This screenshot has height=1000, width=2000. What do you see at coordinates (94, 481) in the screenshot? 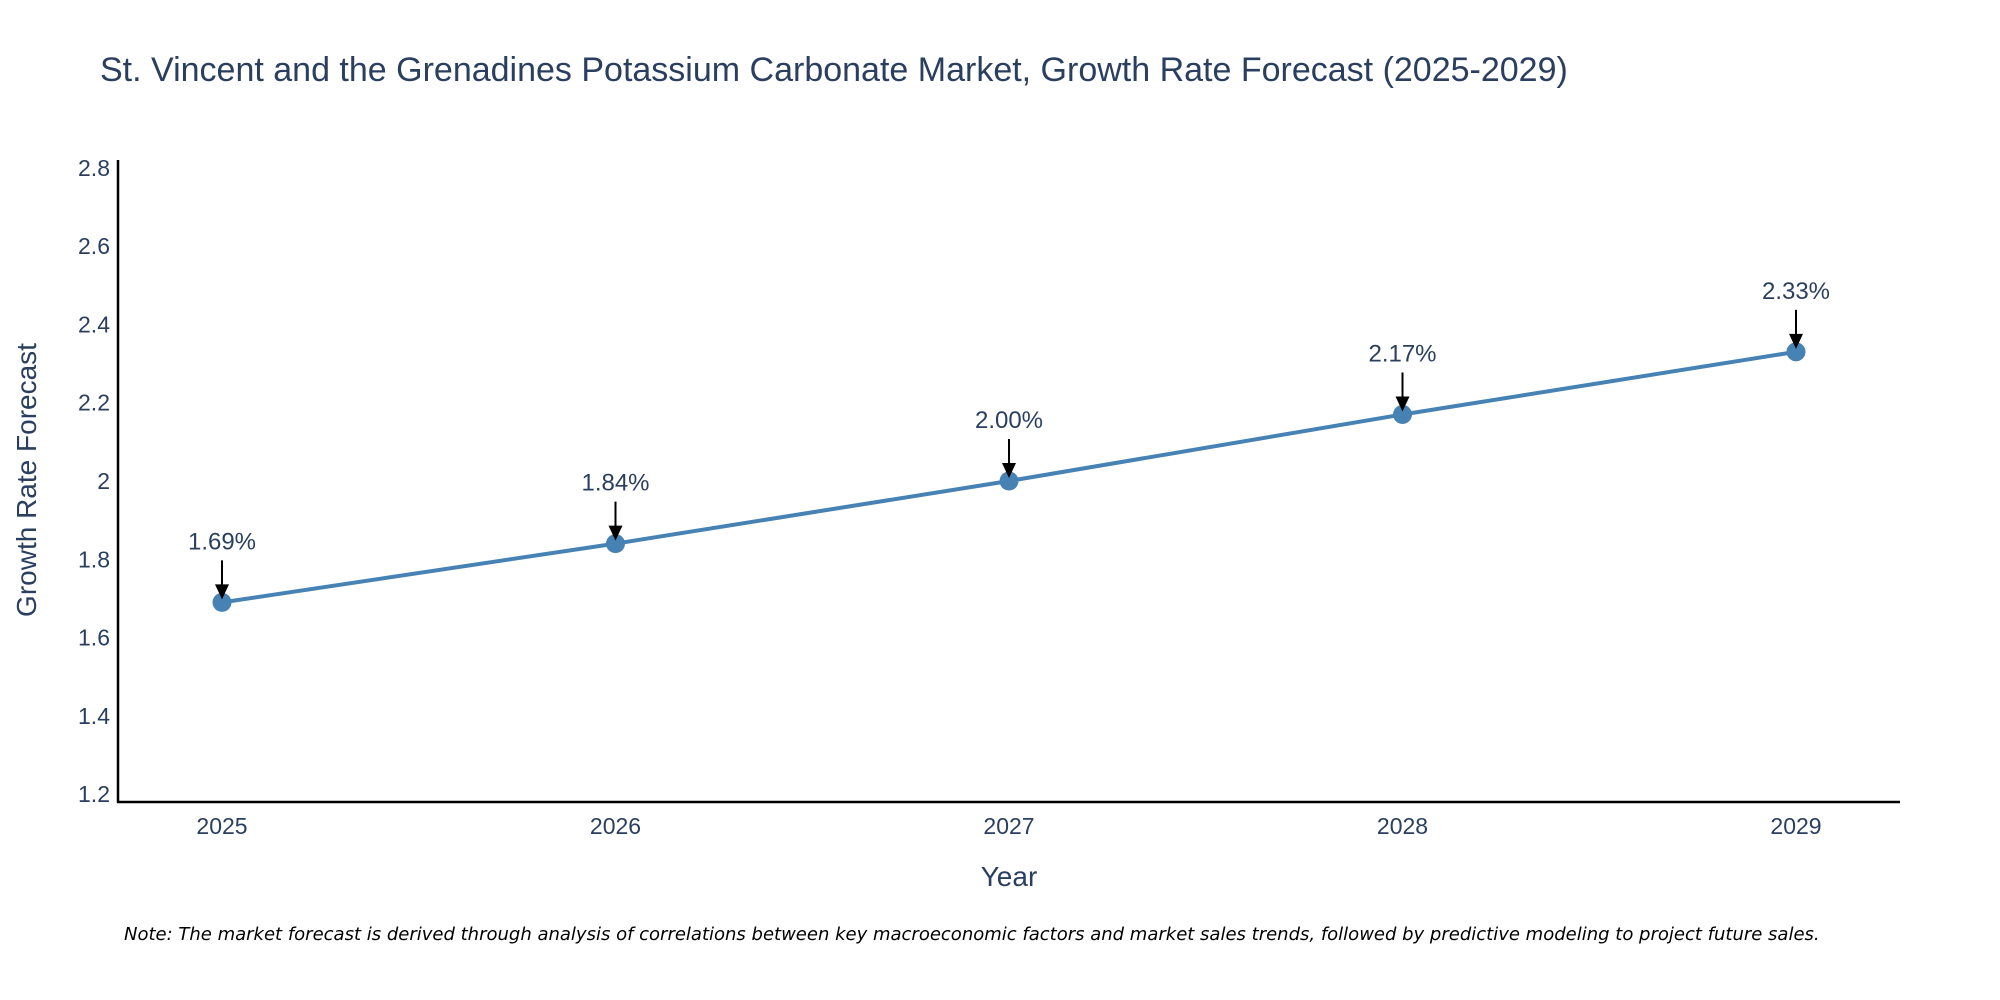
I see `y-axis-ticks: 1.2 1.4 1.6 1.8 2 2.2 2.4 2.6 2.8` at bounding box center [94, 481].